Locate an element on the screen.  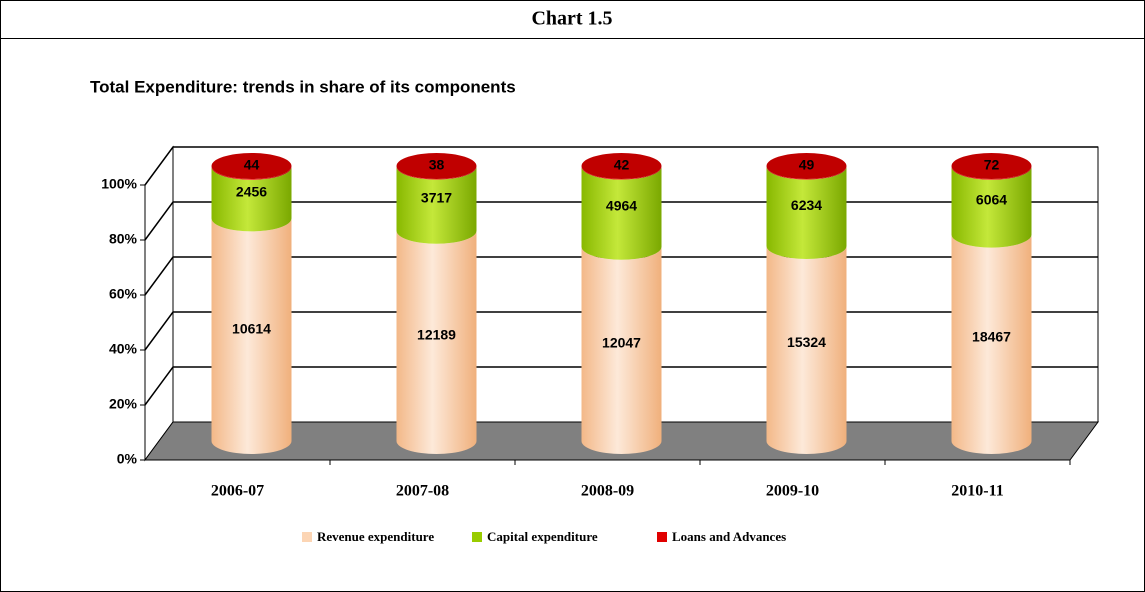
data-label: 10614 is located at coordinates (251, 328).